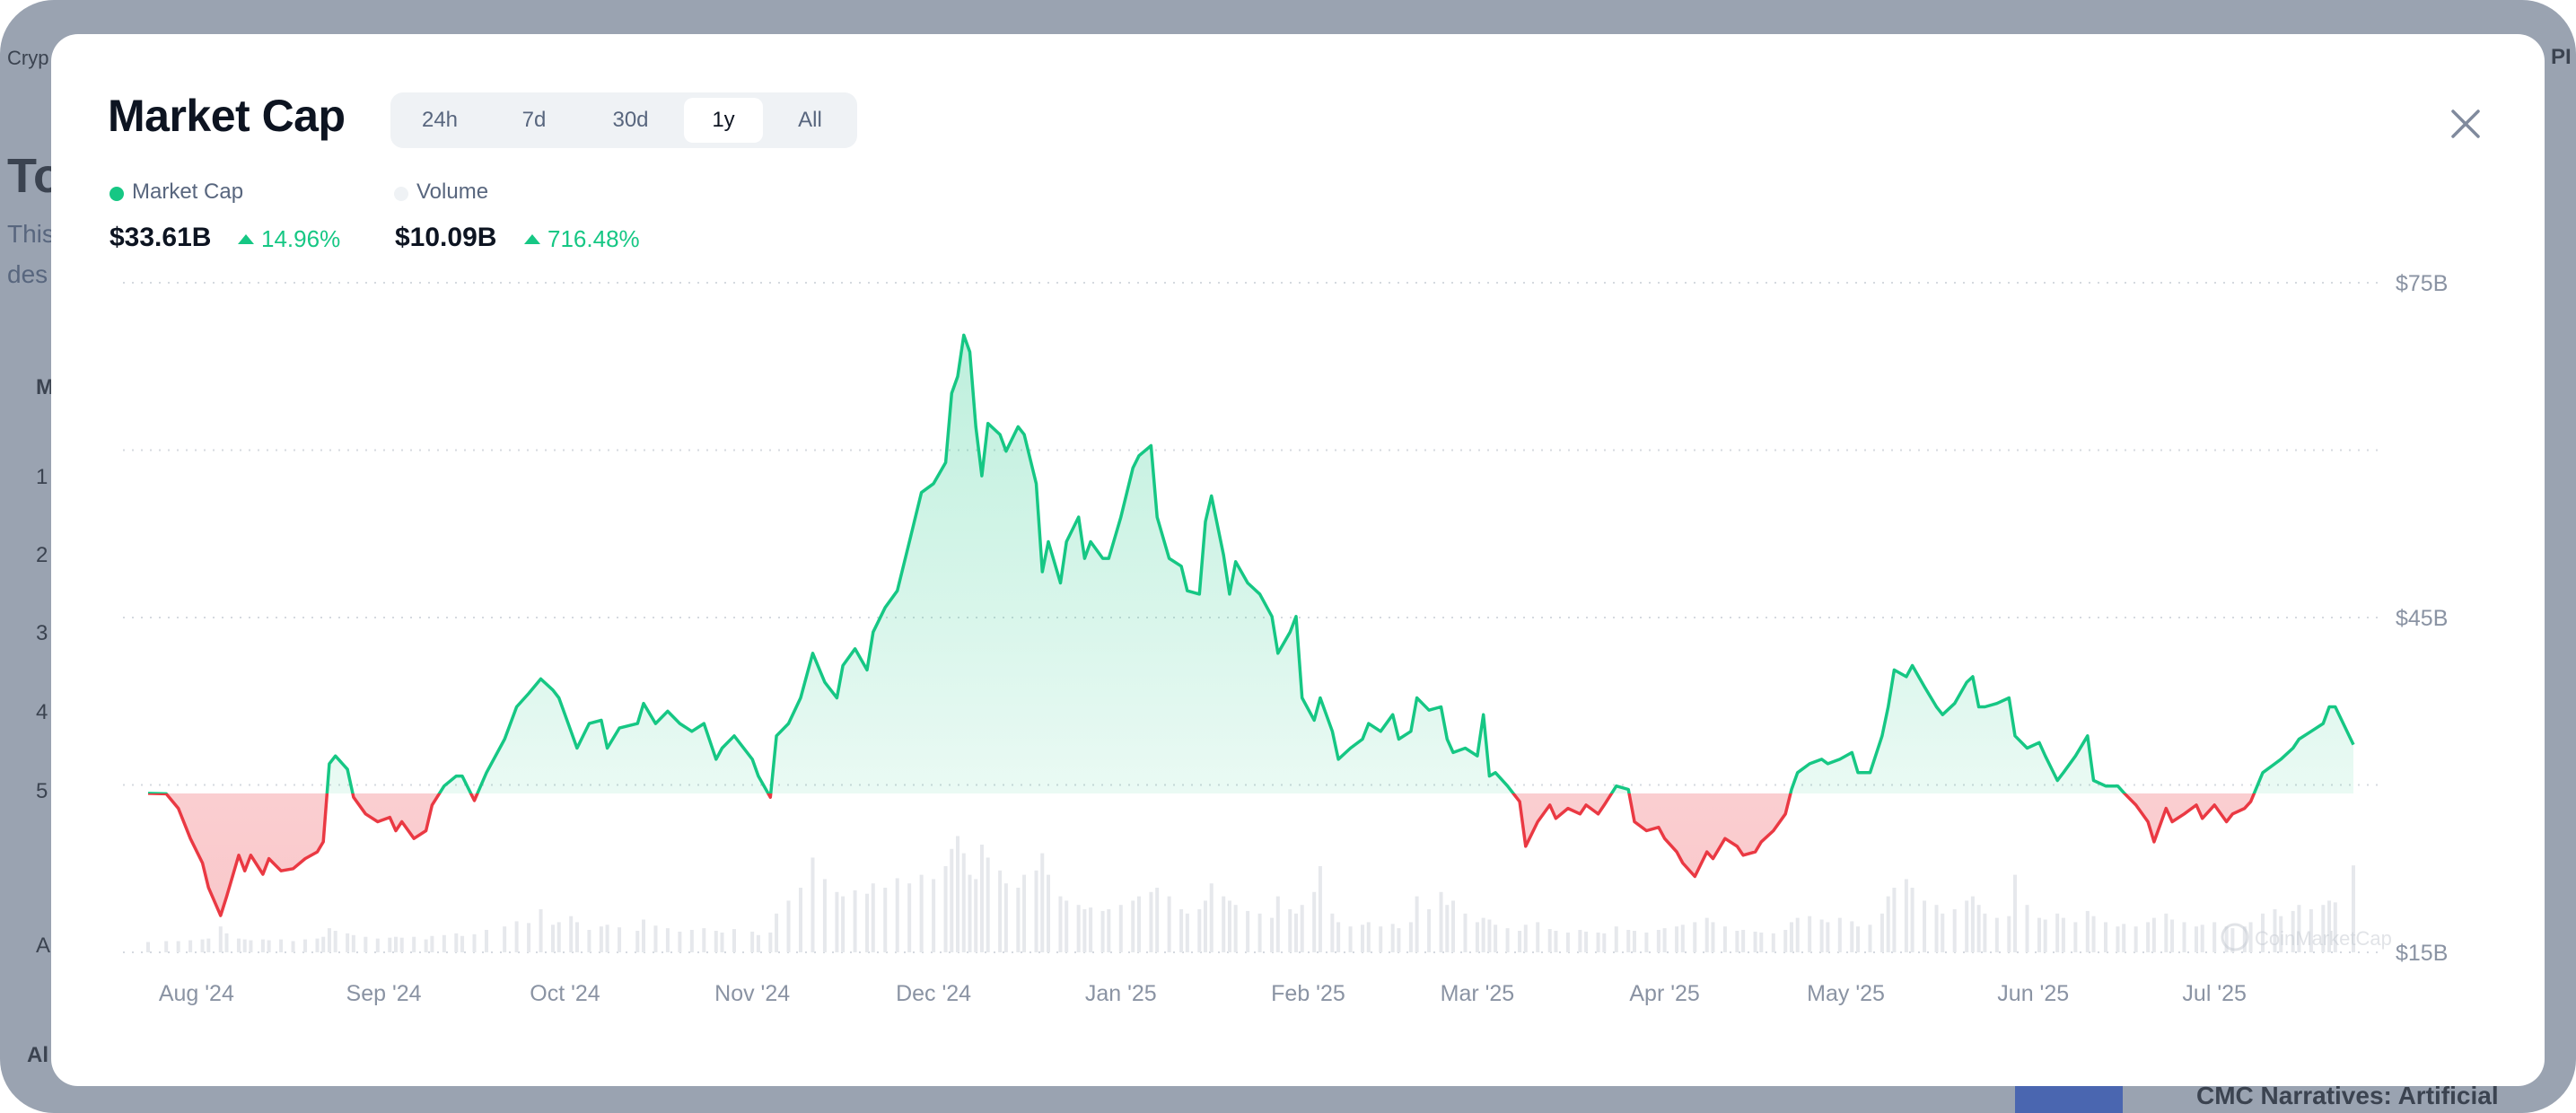 The height and width of the screenshot is (1113, 2576). What do you see at coordinates (630, 120) in the screenshot?
I see `tab-30d: 30d` at bounding box center [630, 120].